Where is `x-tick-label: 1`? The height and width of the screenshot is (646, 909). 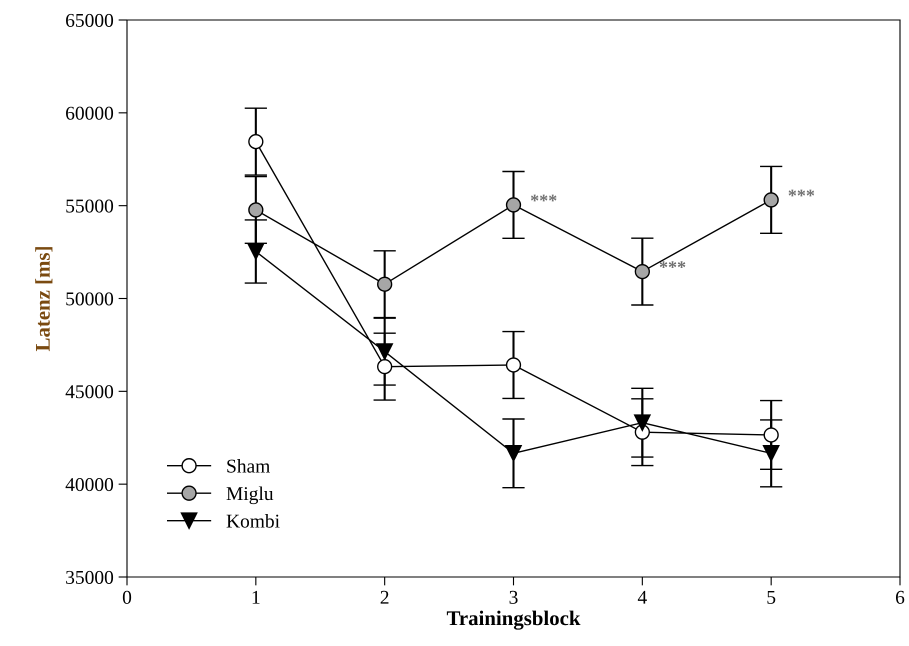
x-tick-label: 1 is located at coordinates (256, 597).